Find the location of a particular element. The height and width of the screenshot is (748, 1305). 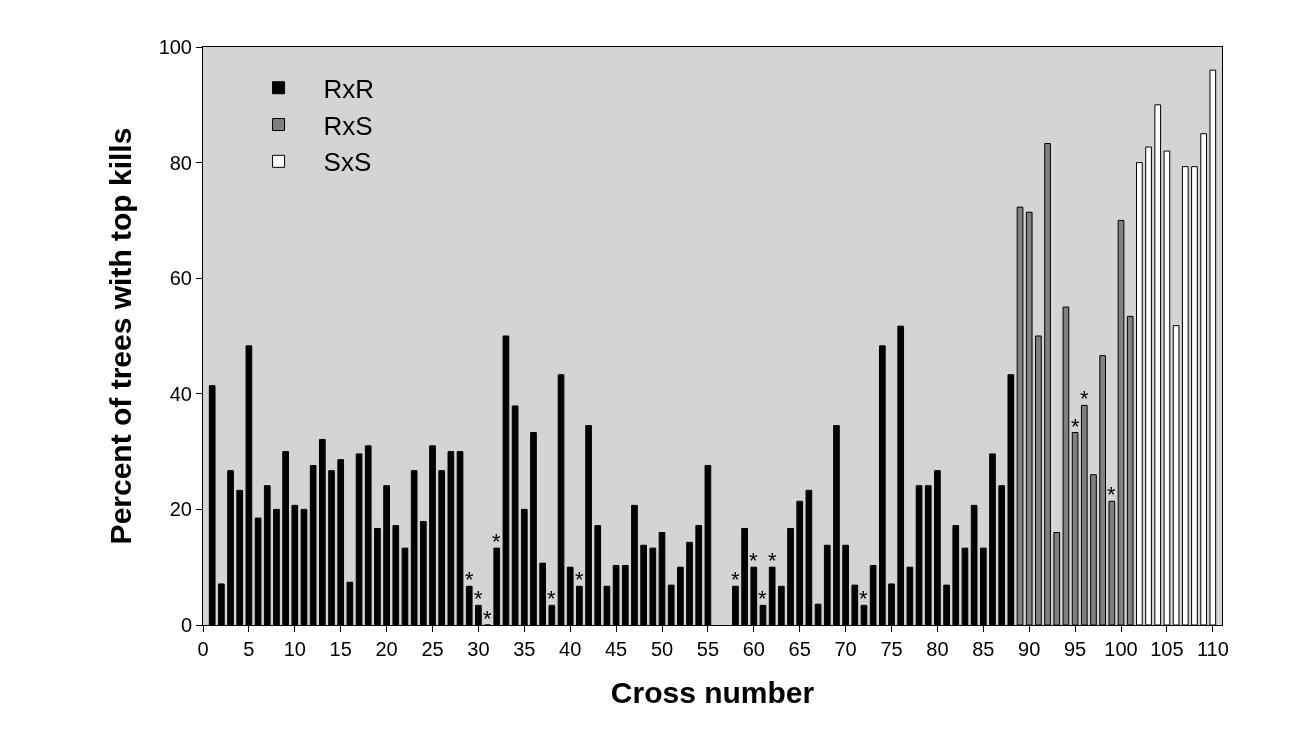

y-tick-label: 20 is located at coordinates (180, 509).